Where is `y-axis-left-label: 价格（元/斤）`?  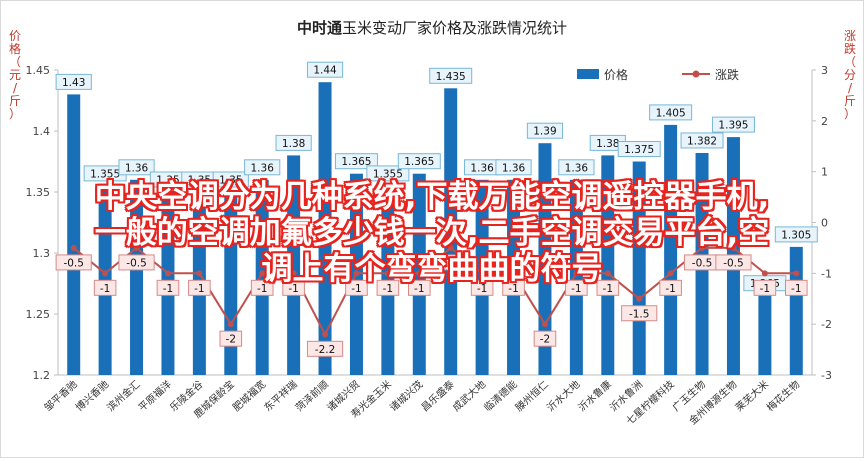 y-axis-left-label: 价格（元/斤） is located at coordinates (15, 75).